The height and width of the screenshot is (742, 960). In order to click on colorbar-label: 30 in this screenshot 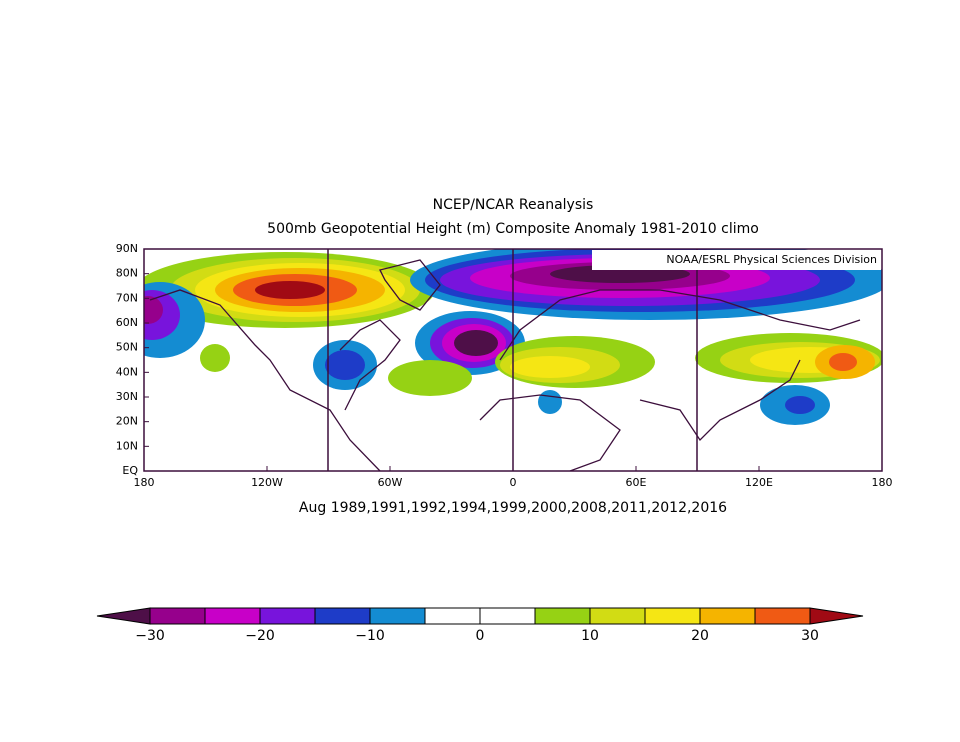, I will do `click(810, 636)`.